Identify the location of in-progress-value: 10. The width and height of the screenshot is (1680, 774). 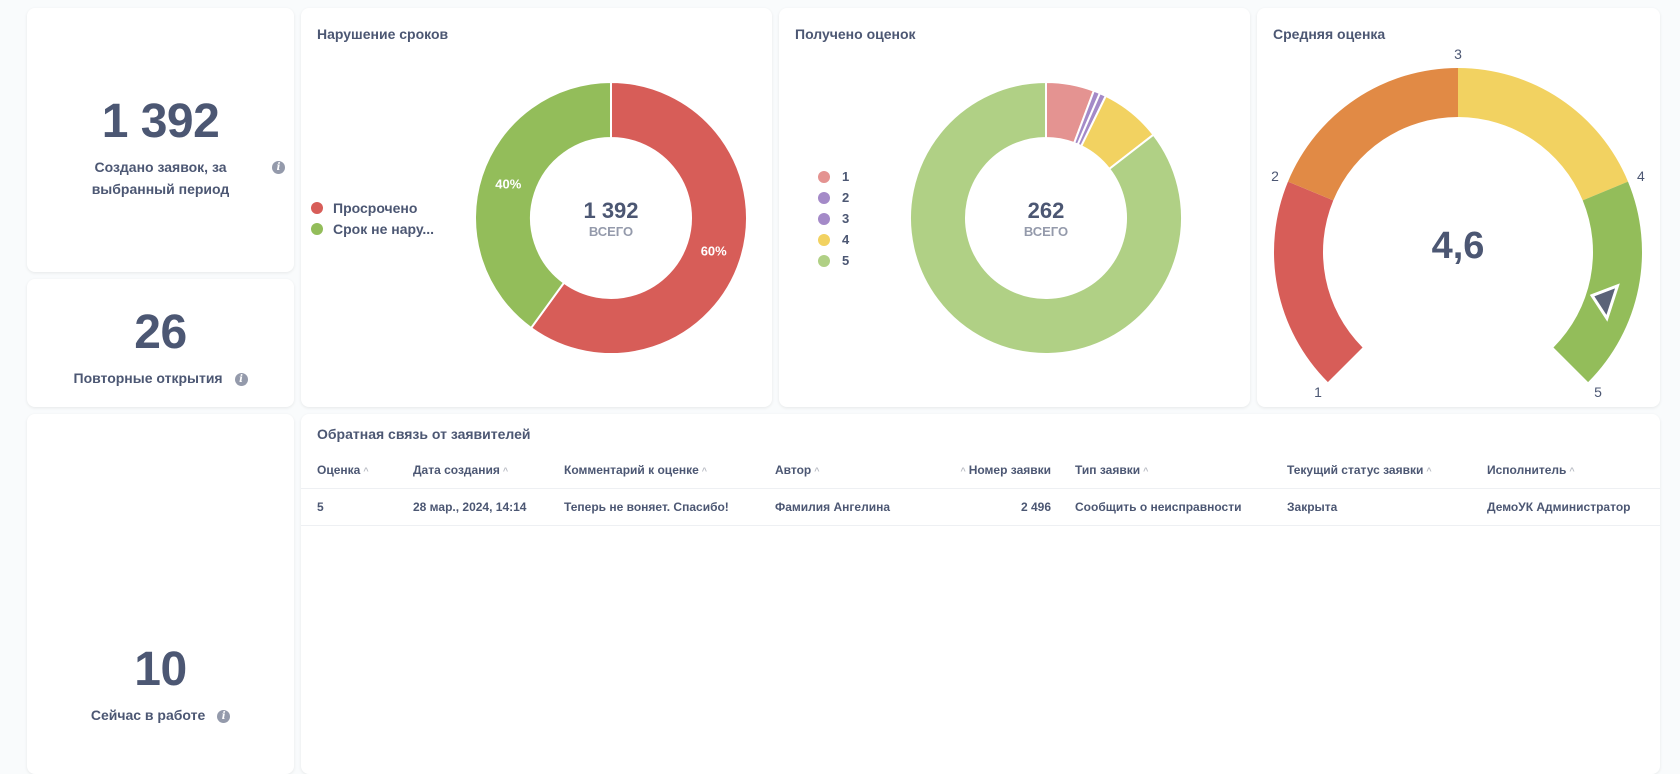
(160, 669).